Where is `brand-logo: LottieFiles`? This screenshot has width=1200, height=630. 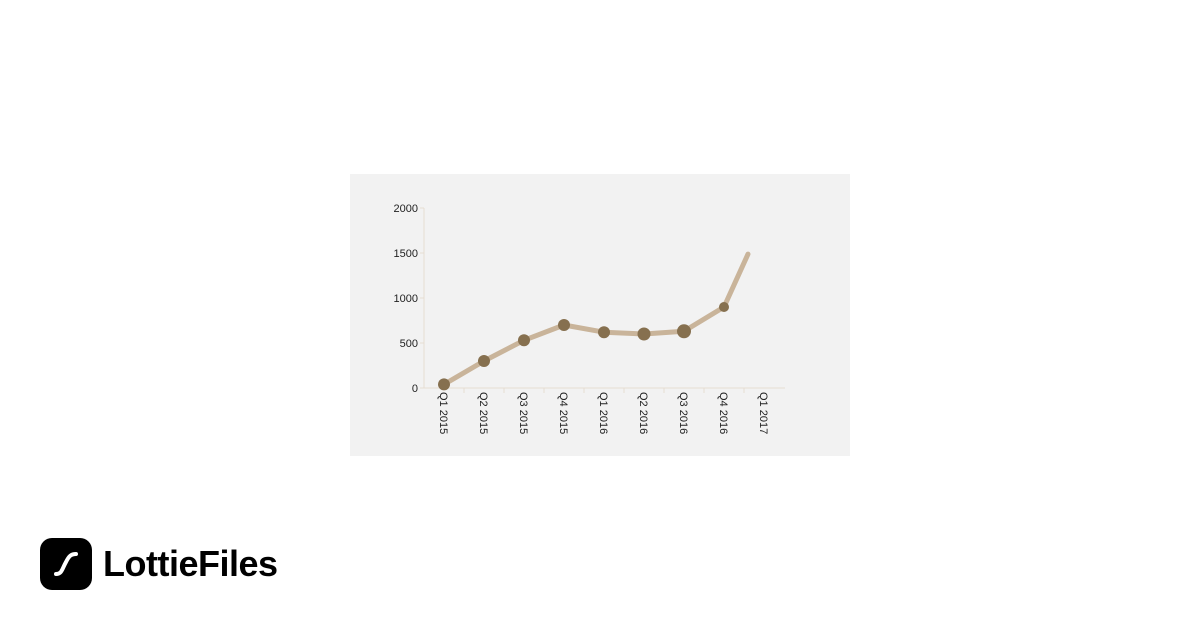
brand-logo: LottieFiles is located at coordinates (159, 564).